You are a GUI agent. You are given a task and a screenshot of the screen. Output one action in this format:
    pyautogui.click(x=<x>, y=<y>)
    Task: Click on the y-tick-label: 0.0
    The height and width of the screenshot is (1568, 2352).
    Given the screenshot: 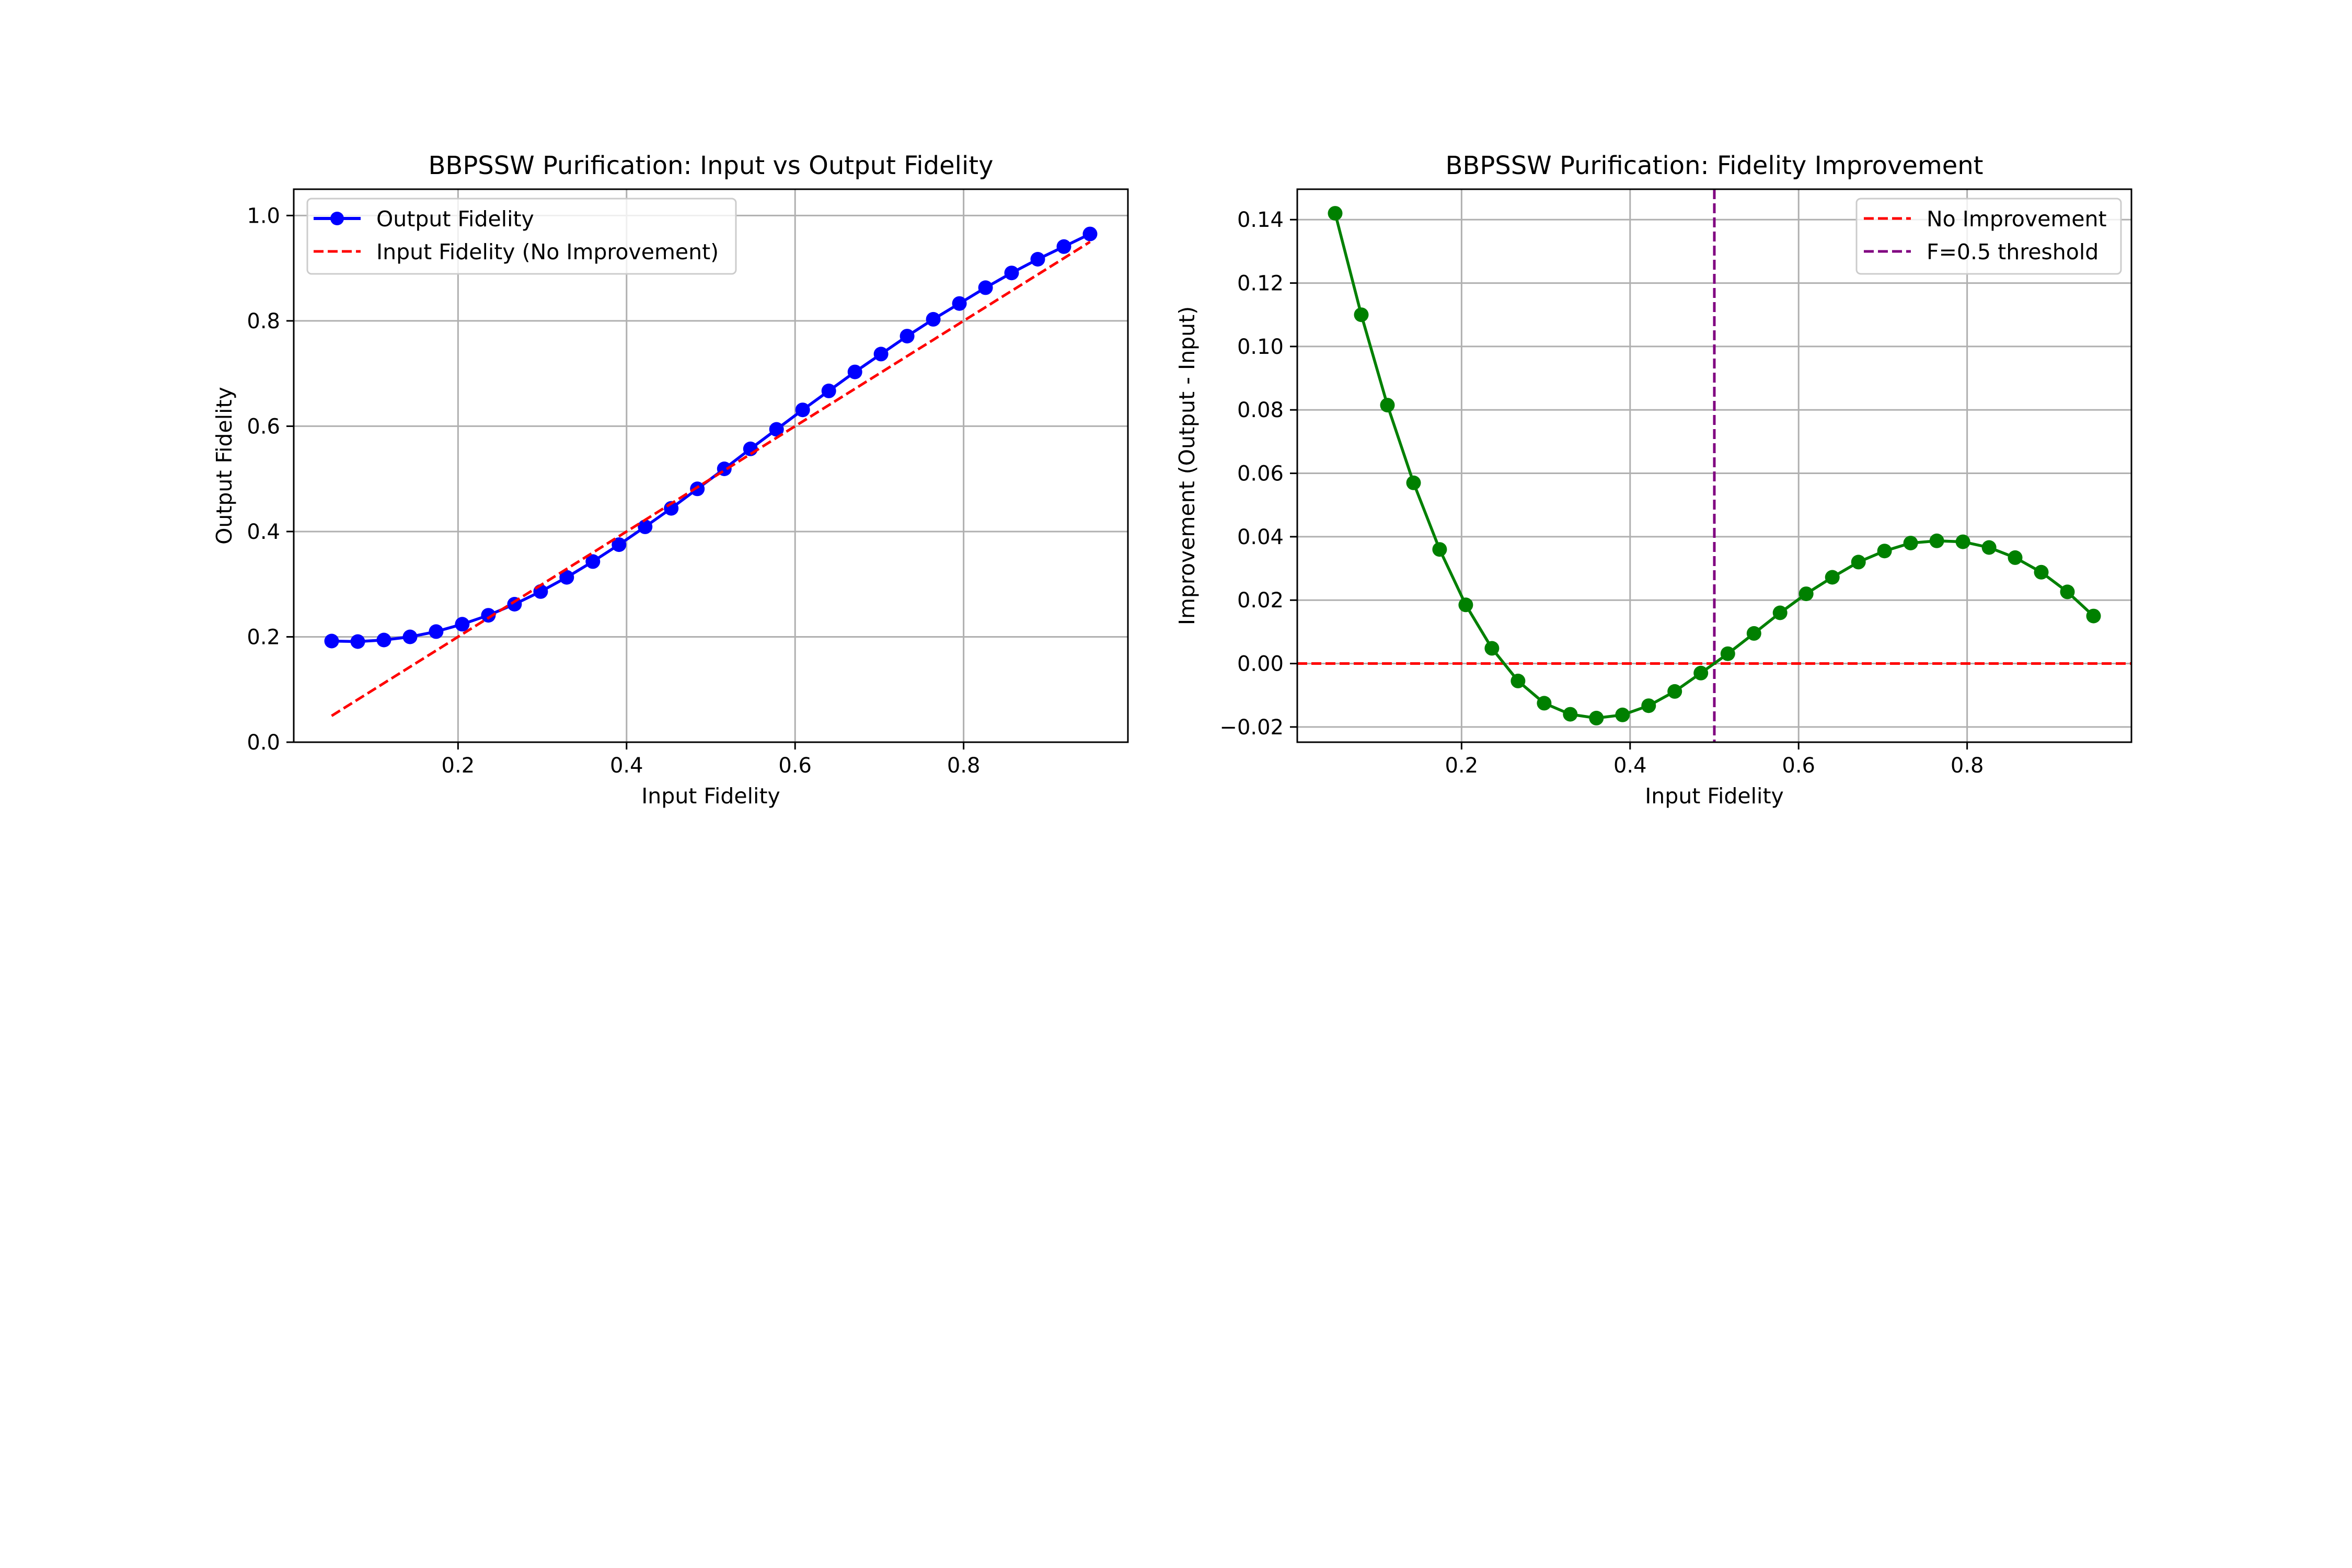 What is the action you would take?
    pyautogui.click(x=263, y=743)
    